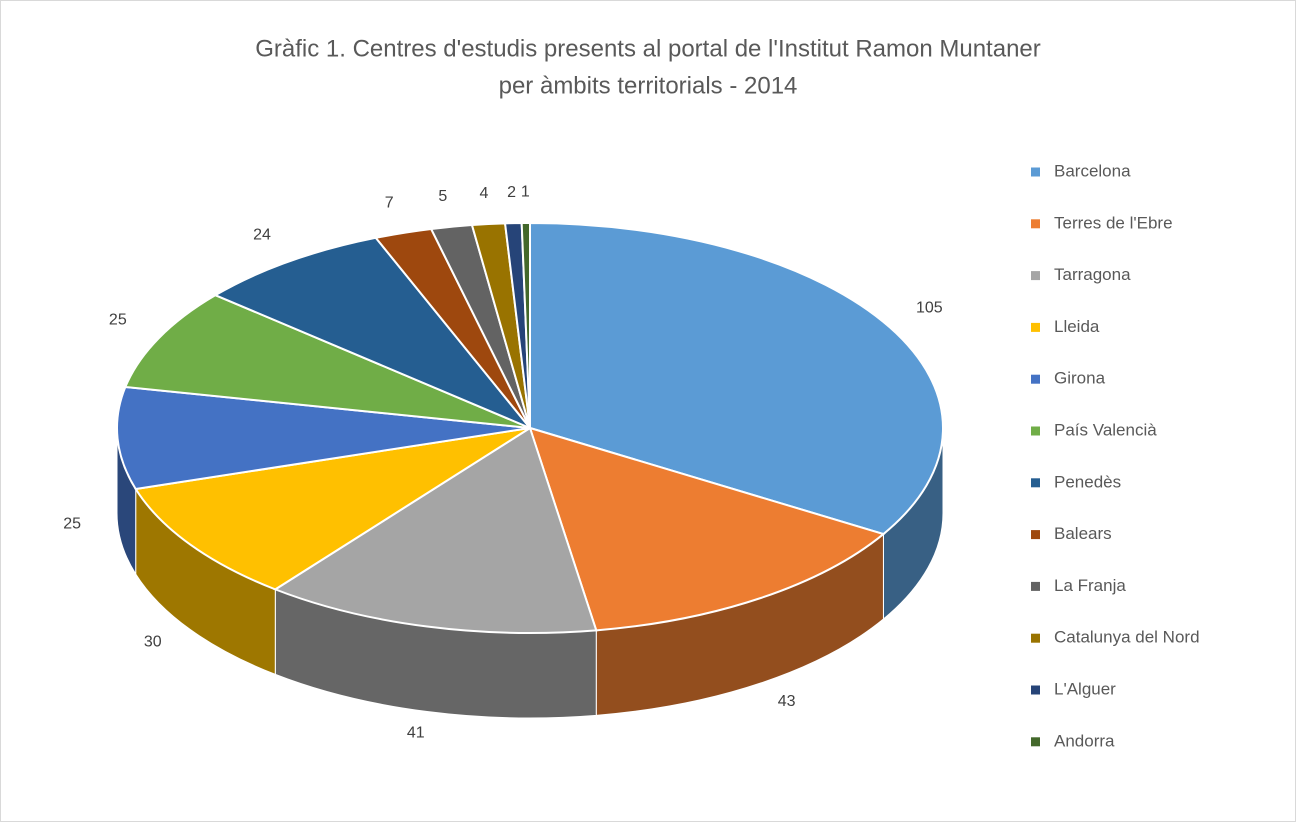 The height and width of the screenshot is (828, 1297). Describe the element at coordinates (648, 85) in the screenshot. I see `chart-title: per àmbits territorials - 2014` at that location.